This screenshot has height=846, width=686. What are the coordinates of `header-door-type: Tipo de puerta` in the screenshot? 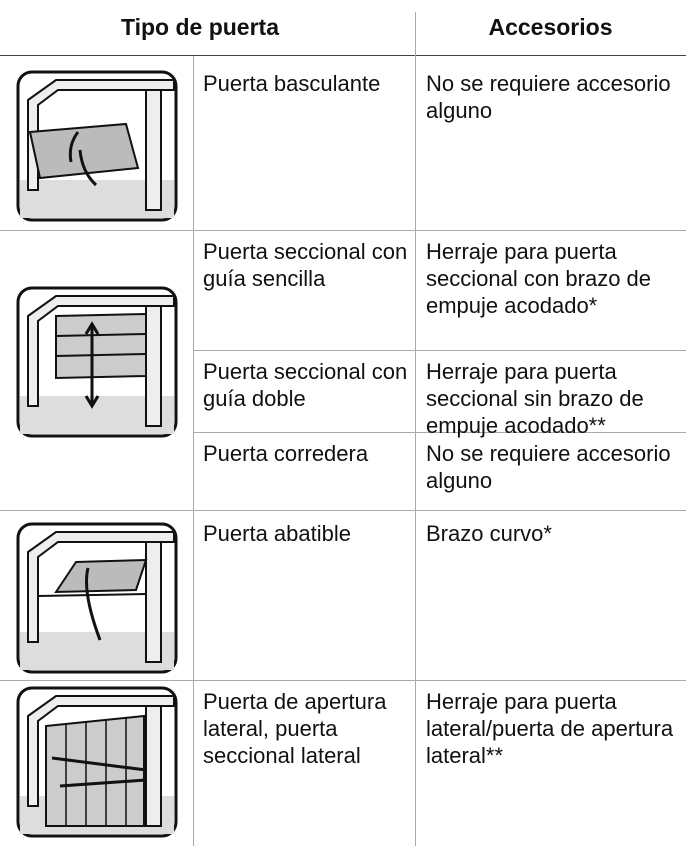 It's located at (200, 27).